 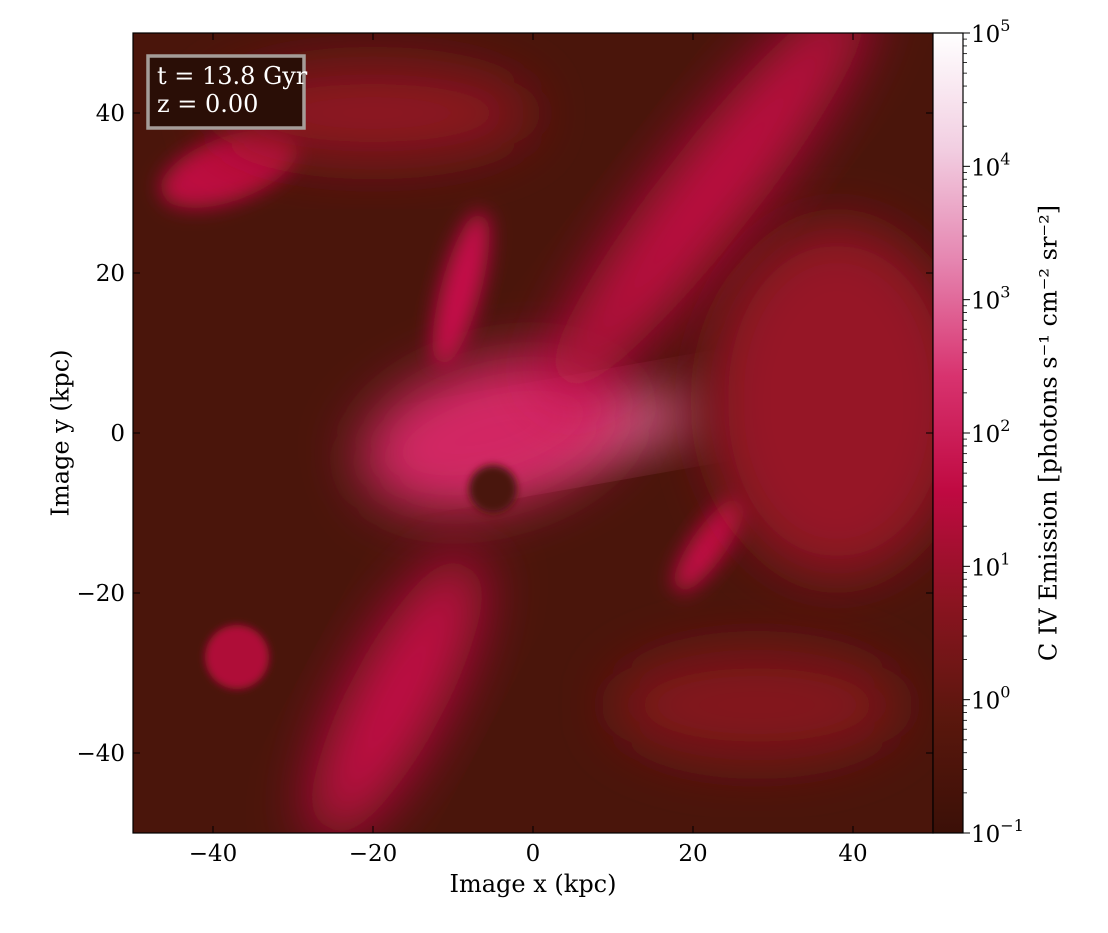 I want to click on y-axis-label: Image y (kpc), so click(x=61, y=432).